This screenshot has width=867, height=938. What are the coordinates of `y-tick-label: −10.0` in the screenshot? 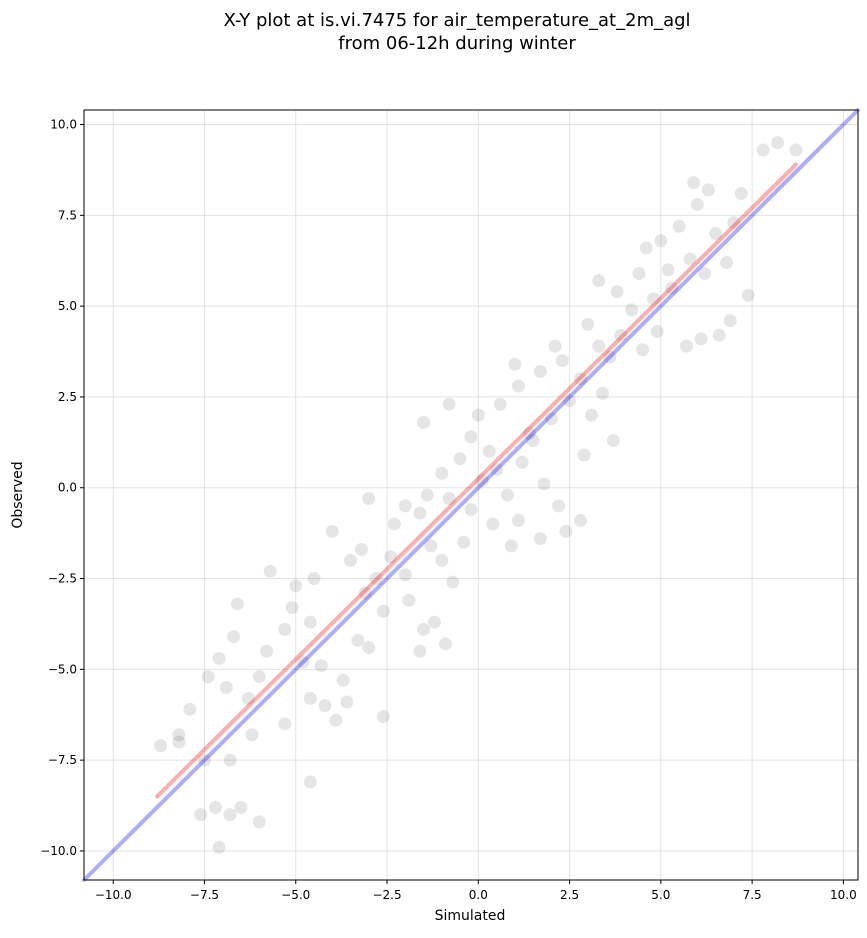 It's located at (58, 851).